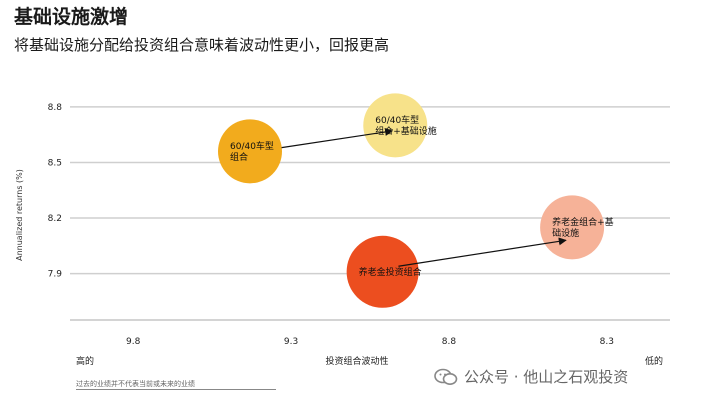 Image resolution: width=717 pixels, height=405 pixels. I want to click on y-tick-label: 8.5, so click(55, 163).